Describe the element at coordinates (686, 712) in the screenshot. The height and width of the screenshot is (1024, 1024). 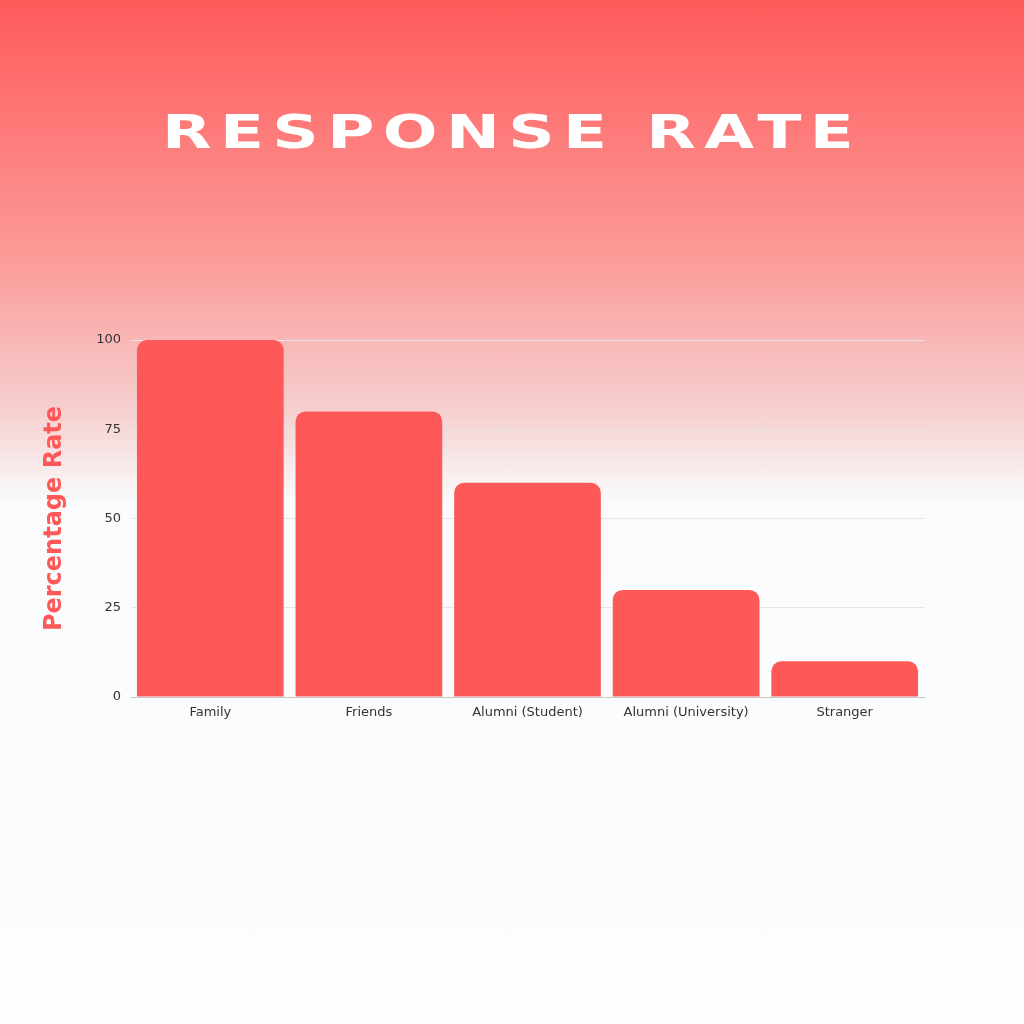
I see `x-tick-label: Alumni (University)` at that location.